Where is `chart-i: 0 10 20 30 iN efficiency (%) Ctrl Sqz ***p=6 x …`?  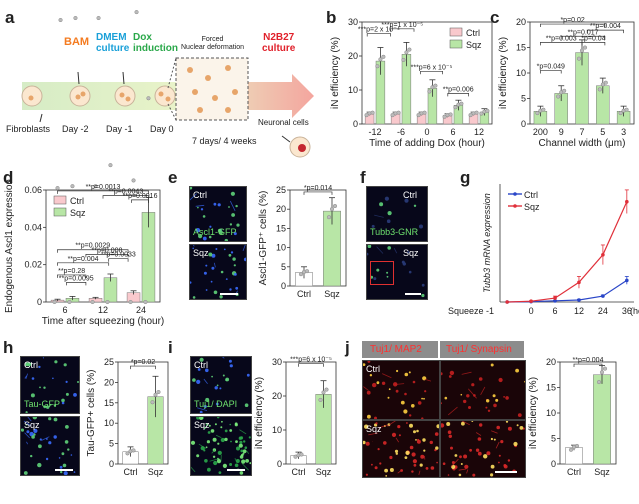
chart-i: 0 10 20 30 iN efficiency (%) Ctrl Sqz ***p=6 x … is located at coordinates (295, 417).